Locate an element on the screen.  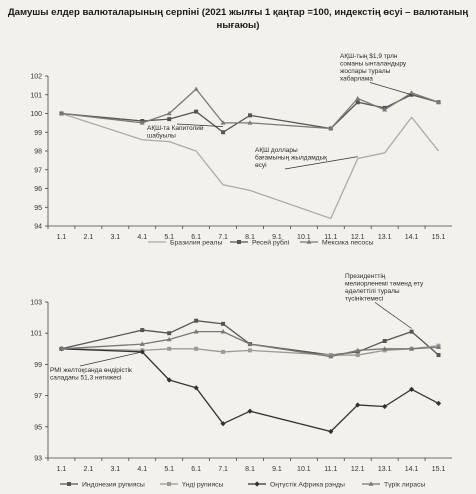
annotation-text: соманы ынталандыру is located at coordinates (373, 64).